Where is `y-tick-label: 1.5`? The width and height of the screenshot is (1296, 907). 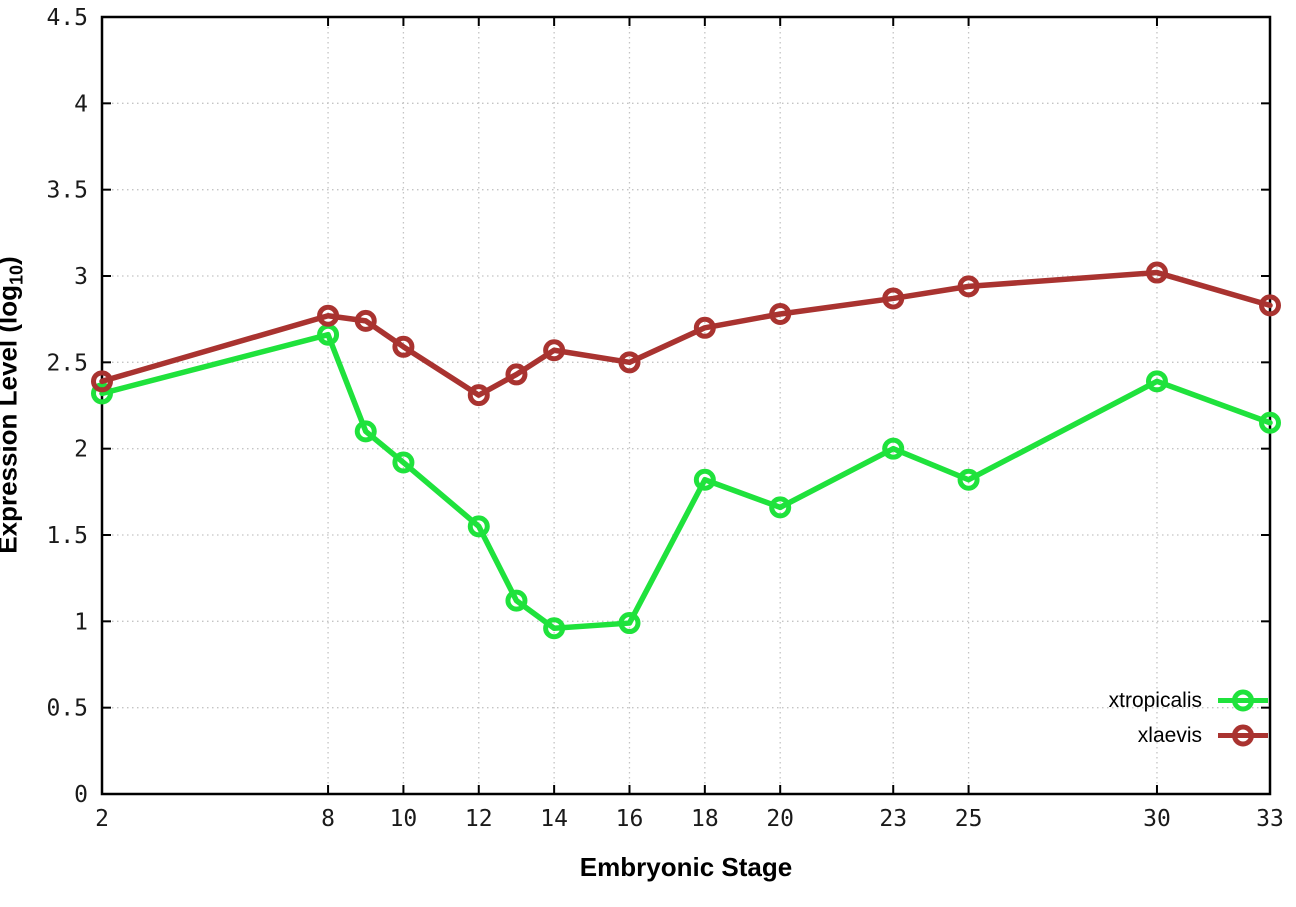
y-tick-label: 1.5 is located at coordinates (67, 536).